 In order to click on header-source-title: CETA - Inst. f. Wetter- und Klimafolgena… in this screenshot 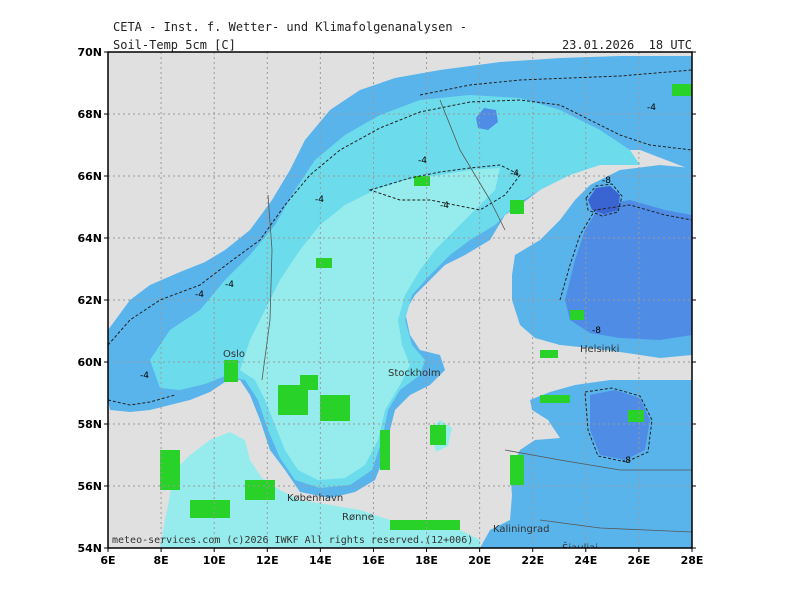, I will do `click(290, 27)`.